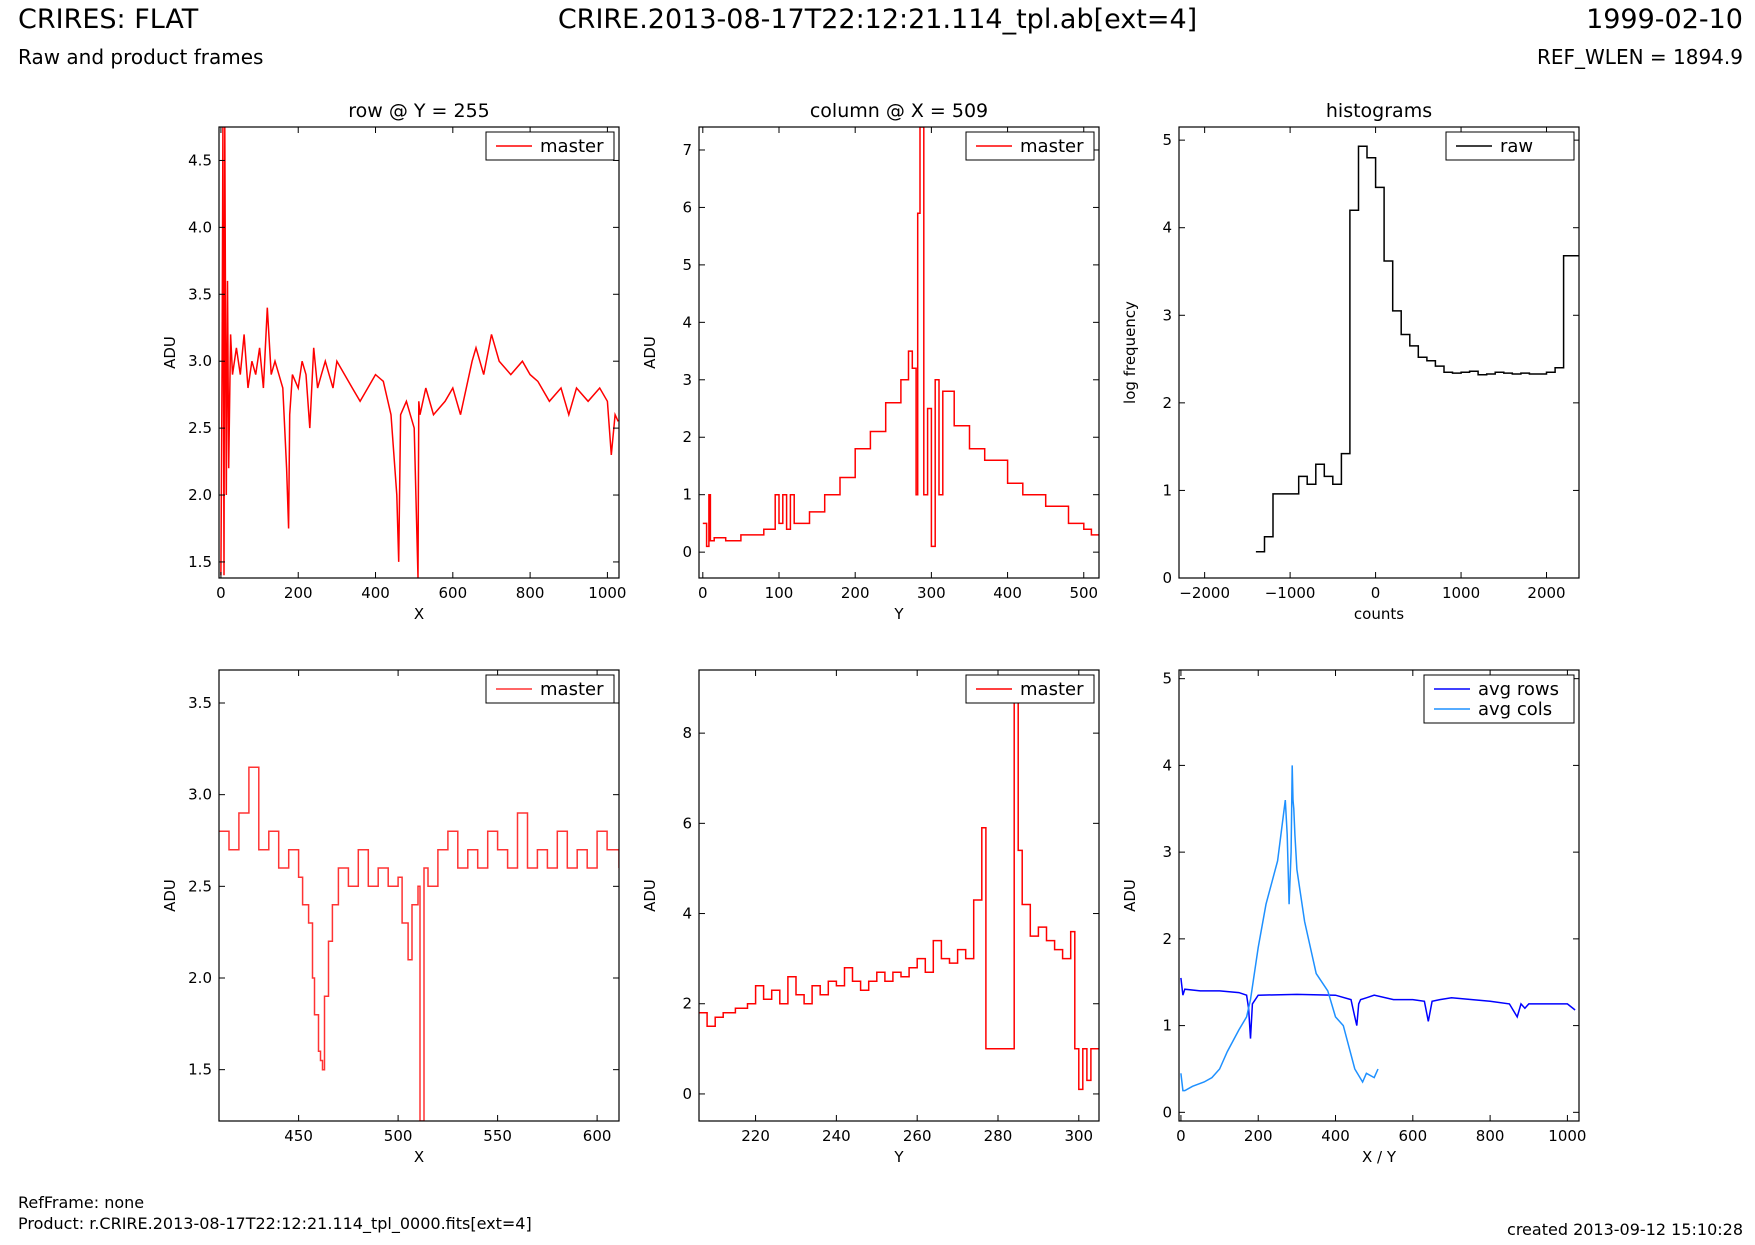  What do you see at coordinates (1083, 593) in the screenshot?
I see `x-tick-label: 500` at bounding box center [1083, 593].